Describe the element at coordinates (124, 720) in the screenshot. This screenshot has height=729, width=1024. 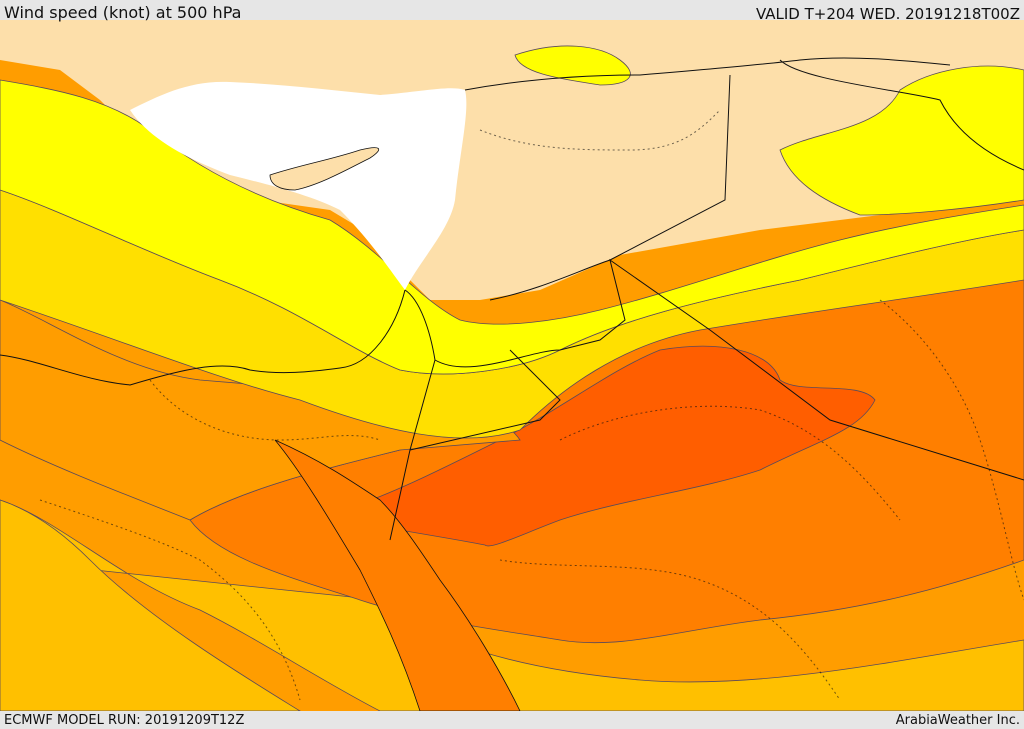
I see `model-run-label: ECMWF MODEL RUN: 20191209T12Z` at that location.